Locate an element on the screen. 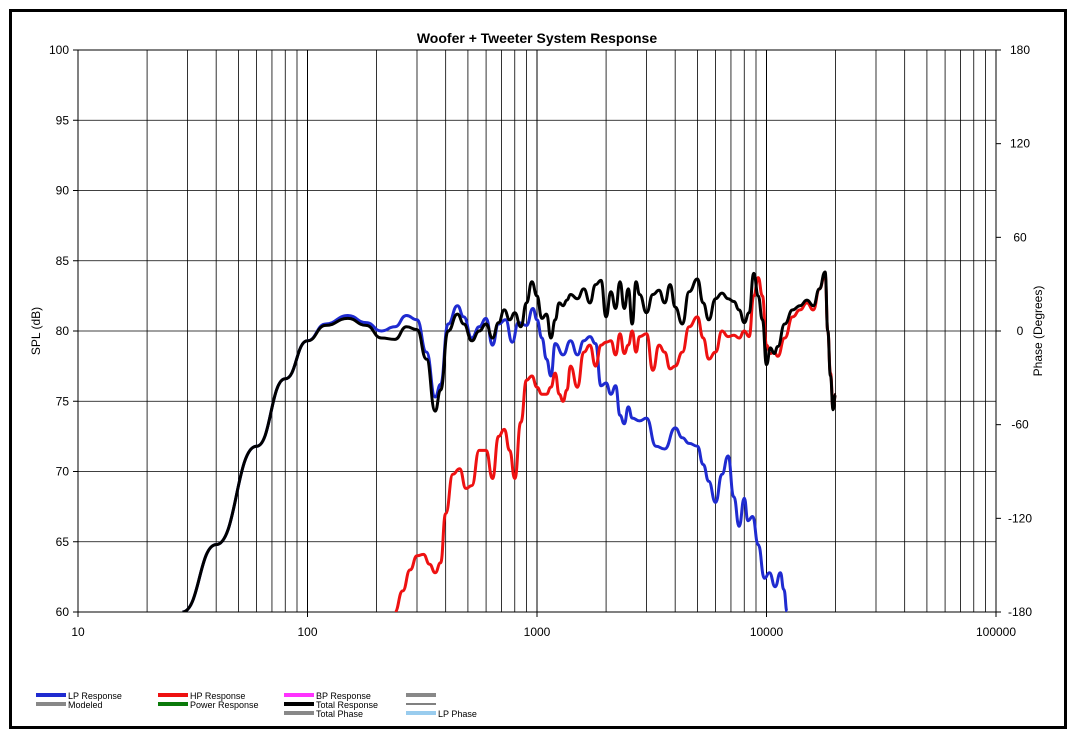  y-tick-label: 60 is located at coordinates (63, 612).